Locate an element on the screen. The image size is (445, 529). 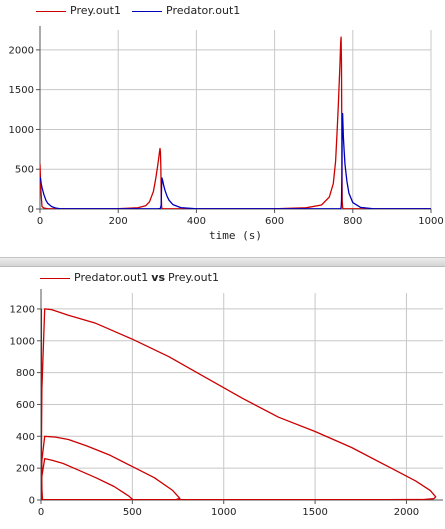
c1-x-tick-label-4: 800 is located at coordinates (352, 221).